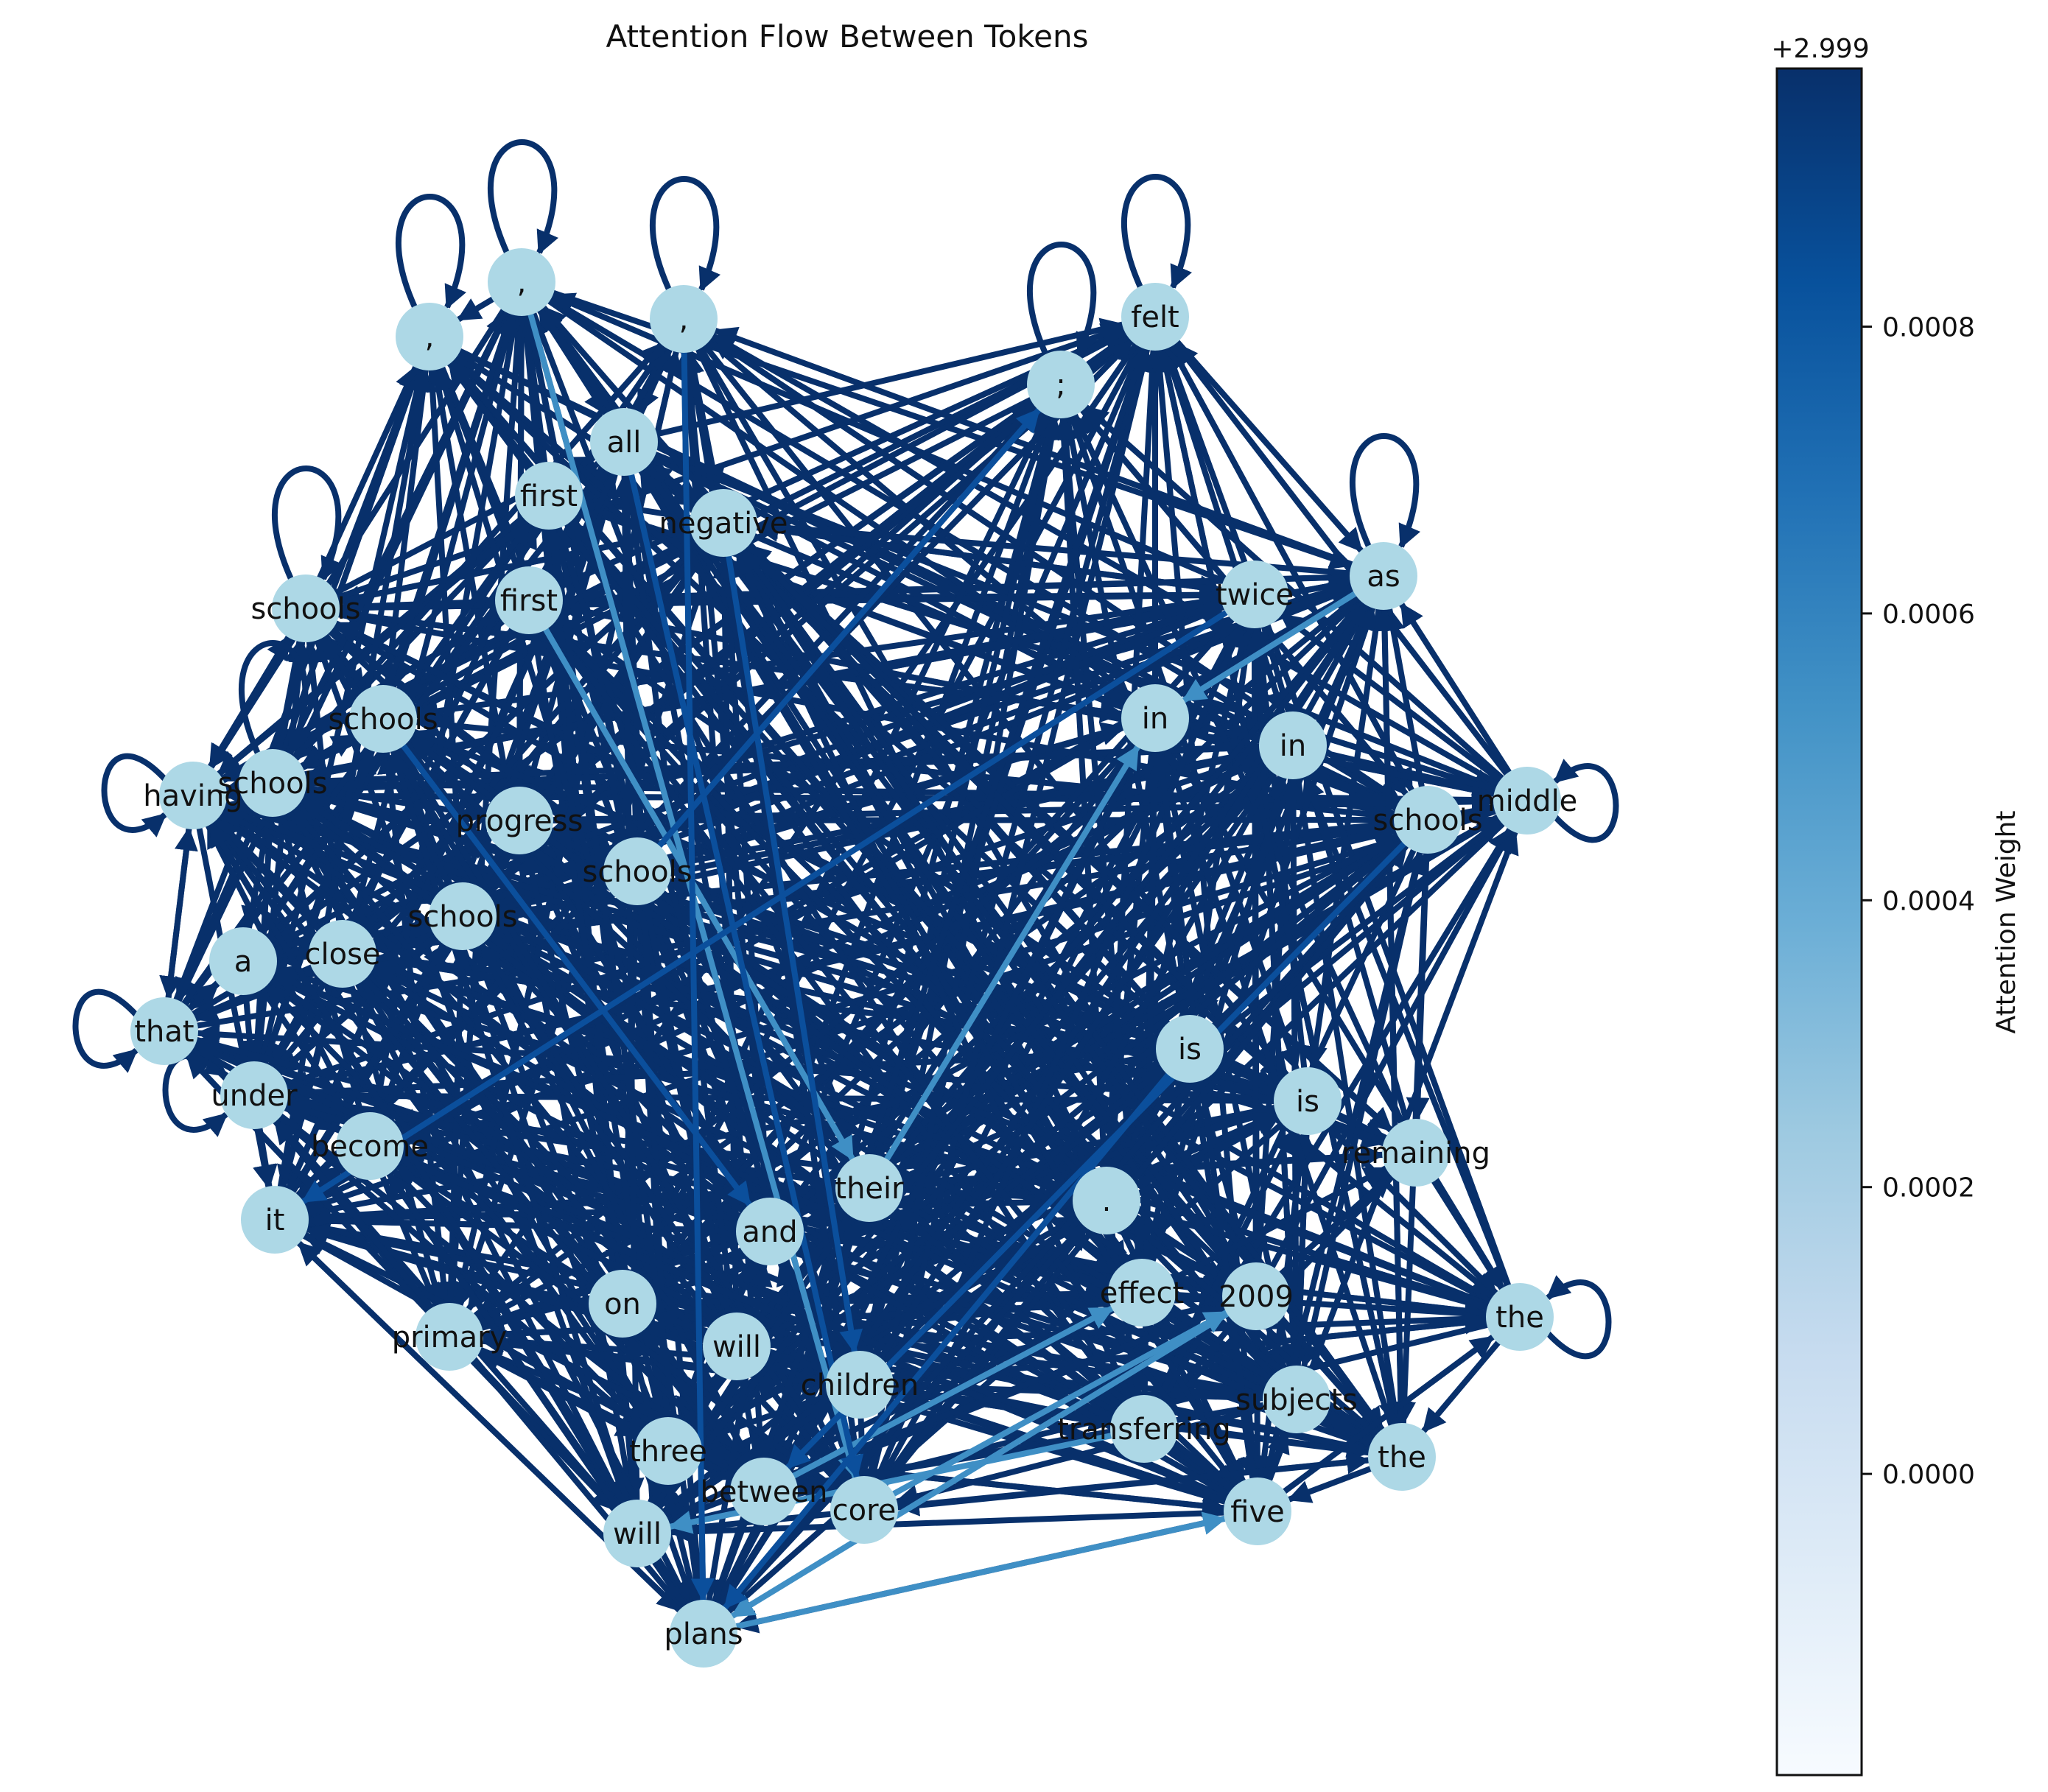  What do you see at coordinates (1257, 1512) in the screenshot?
I see `token-label: five` at bounding box center [1257, 1512].